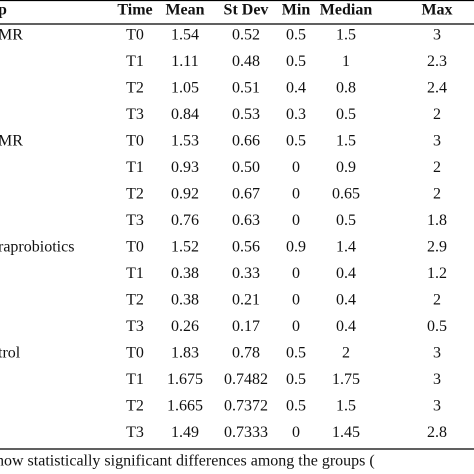 The height and width of the screenshot is (474, 474). I want to click on header-cell: St Dev, so click(246, 10).